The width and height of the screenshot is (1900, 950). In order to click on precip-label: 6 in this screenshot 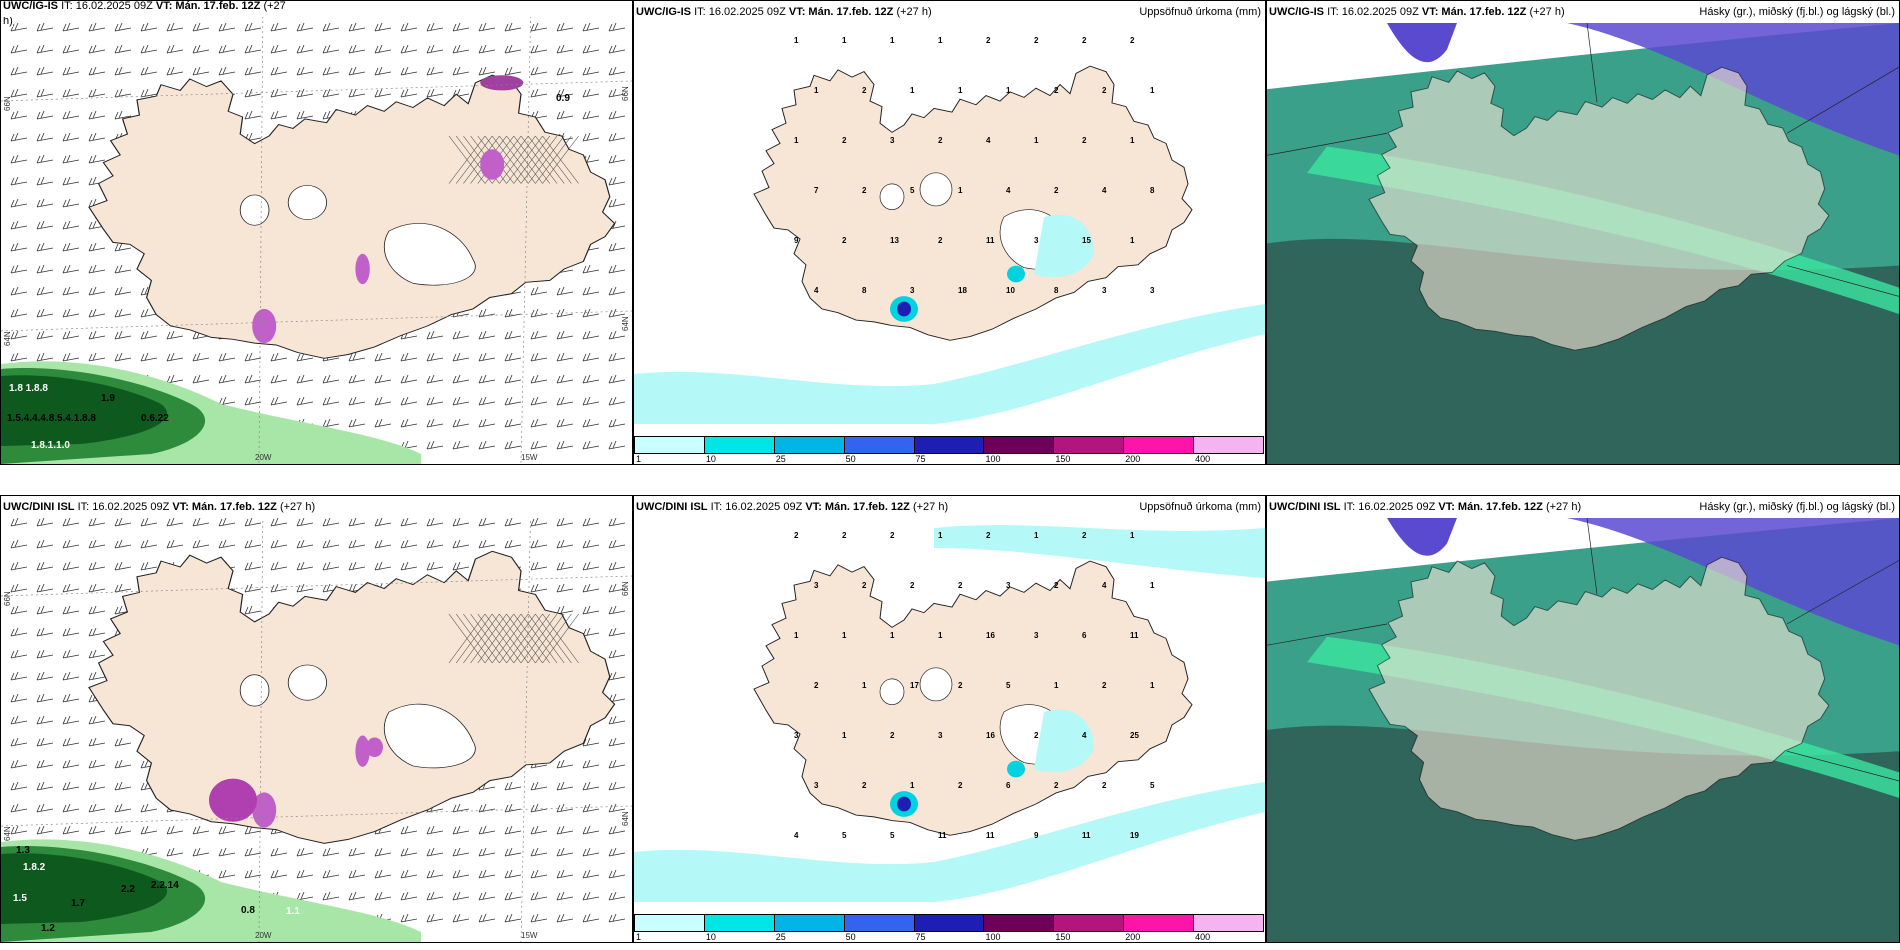, I will do `click(1008, 785)`.